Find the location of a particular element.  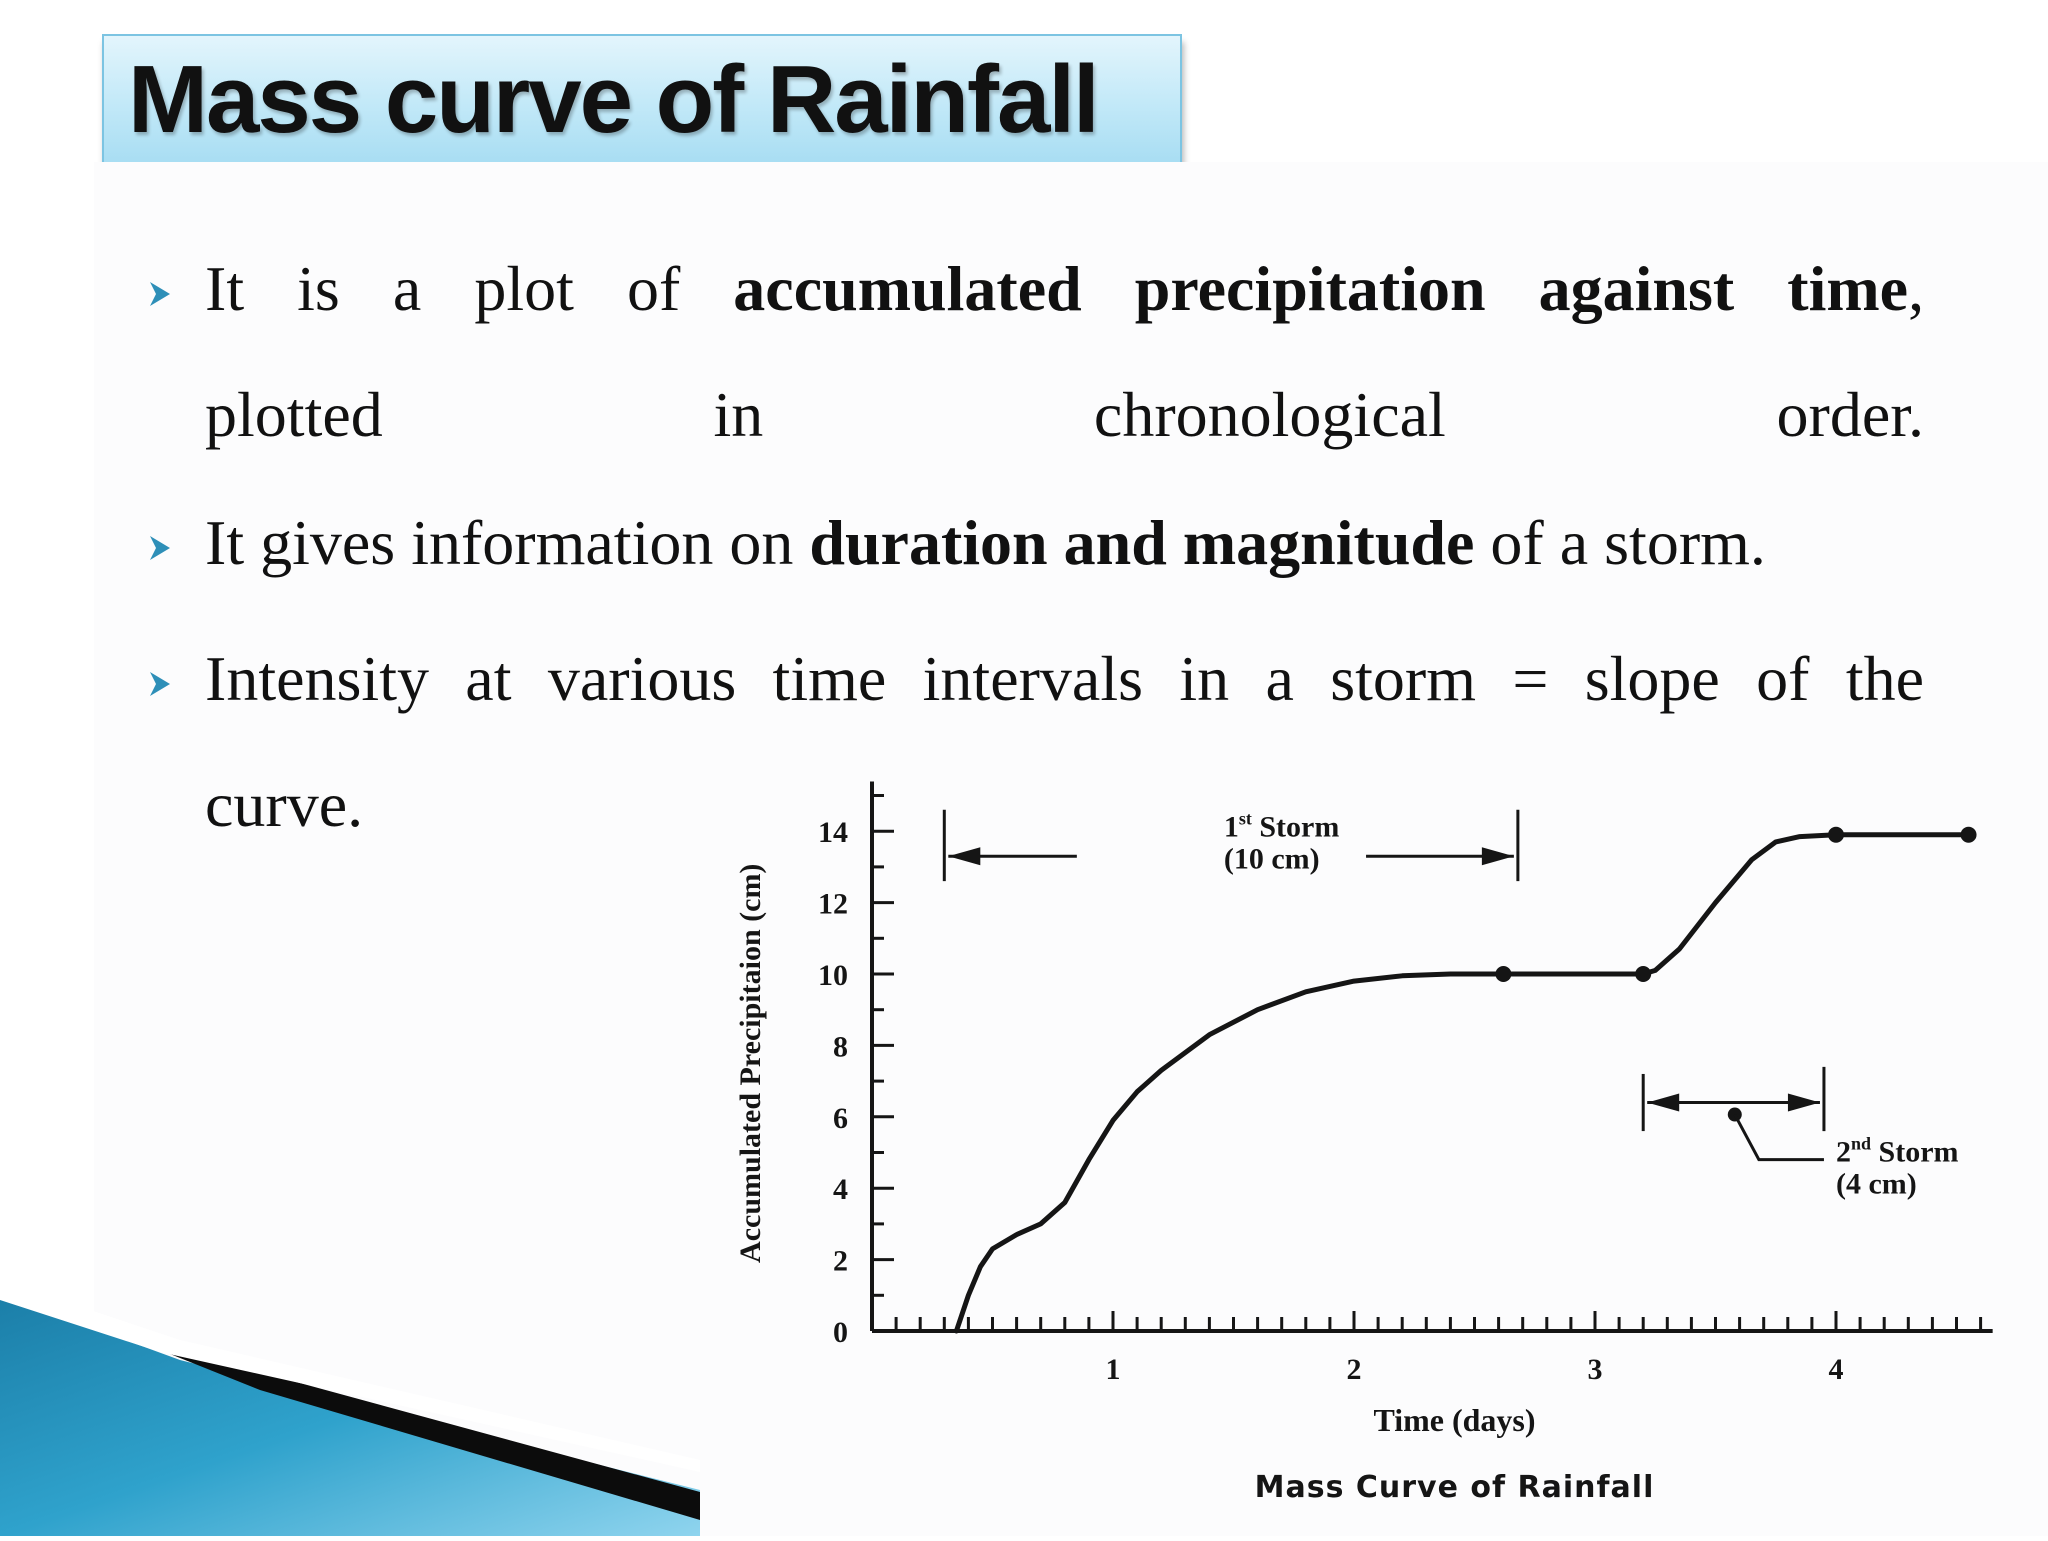

y-tick-label: 8 is located at coordinates (840, 1046).